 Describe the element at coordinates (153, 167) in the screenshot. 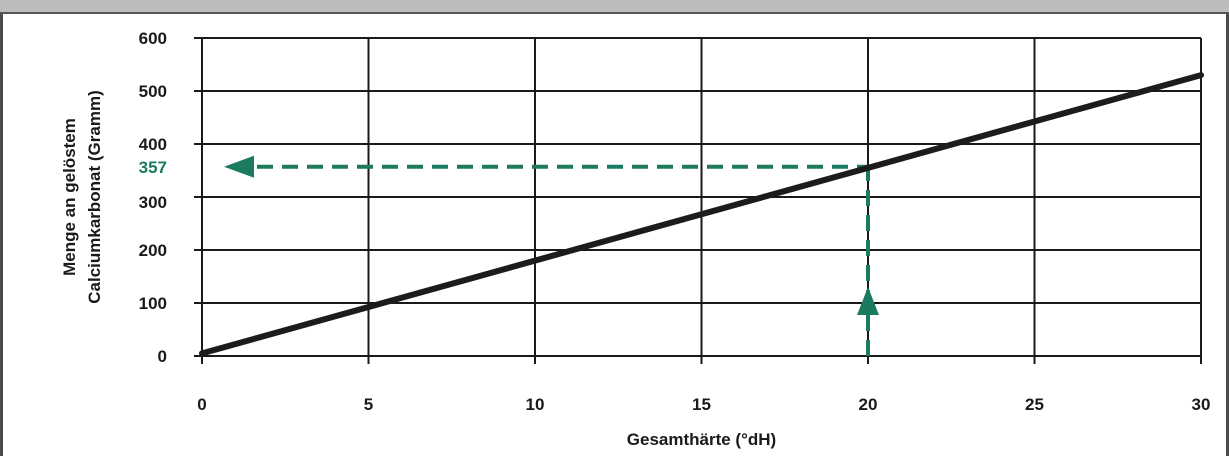

I see `annotation-value-label: 357` at that location.